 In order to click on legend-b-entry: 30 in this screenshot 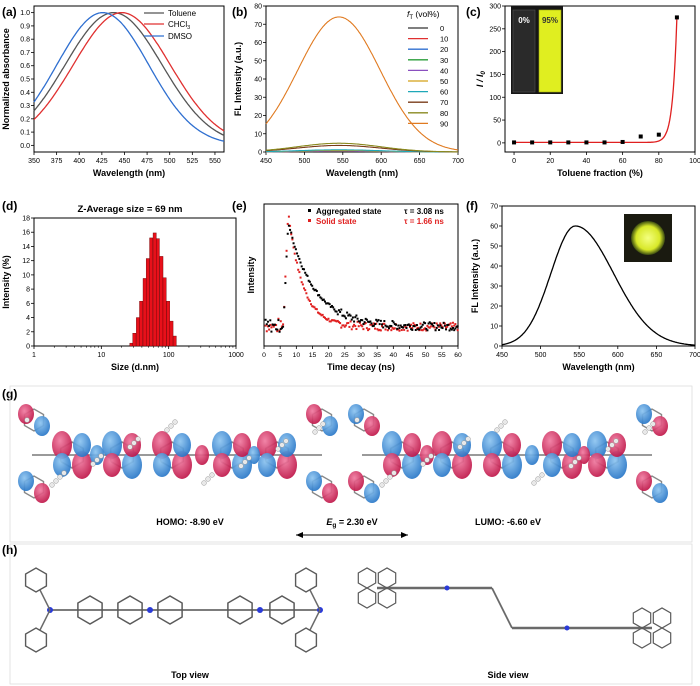, I will do `click(444, 60)`.